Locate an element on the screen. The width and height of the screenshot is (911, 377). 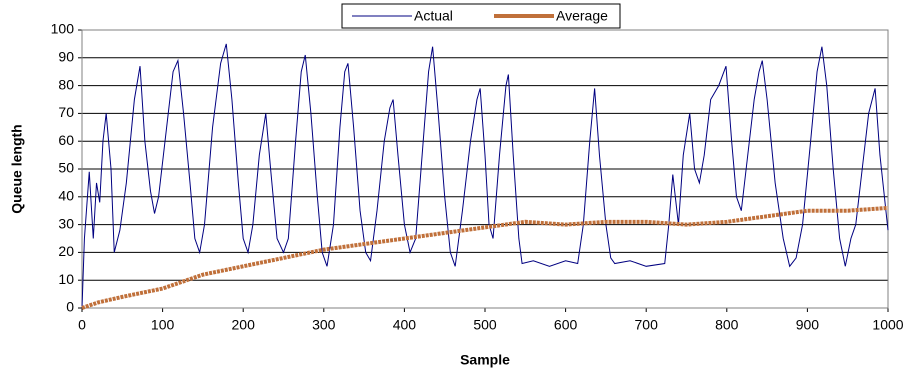
x-tick-label: 700 is located at coordinates (647, 325).